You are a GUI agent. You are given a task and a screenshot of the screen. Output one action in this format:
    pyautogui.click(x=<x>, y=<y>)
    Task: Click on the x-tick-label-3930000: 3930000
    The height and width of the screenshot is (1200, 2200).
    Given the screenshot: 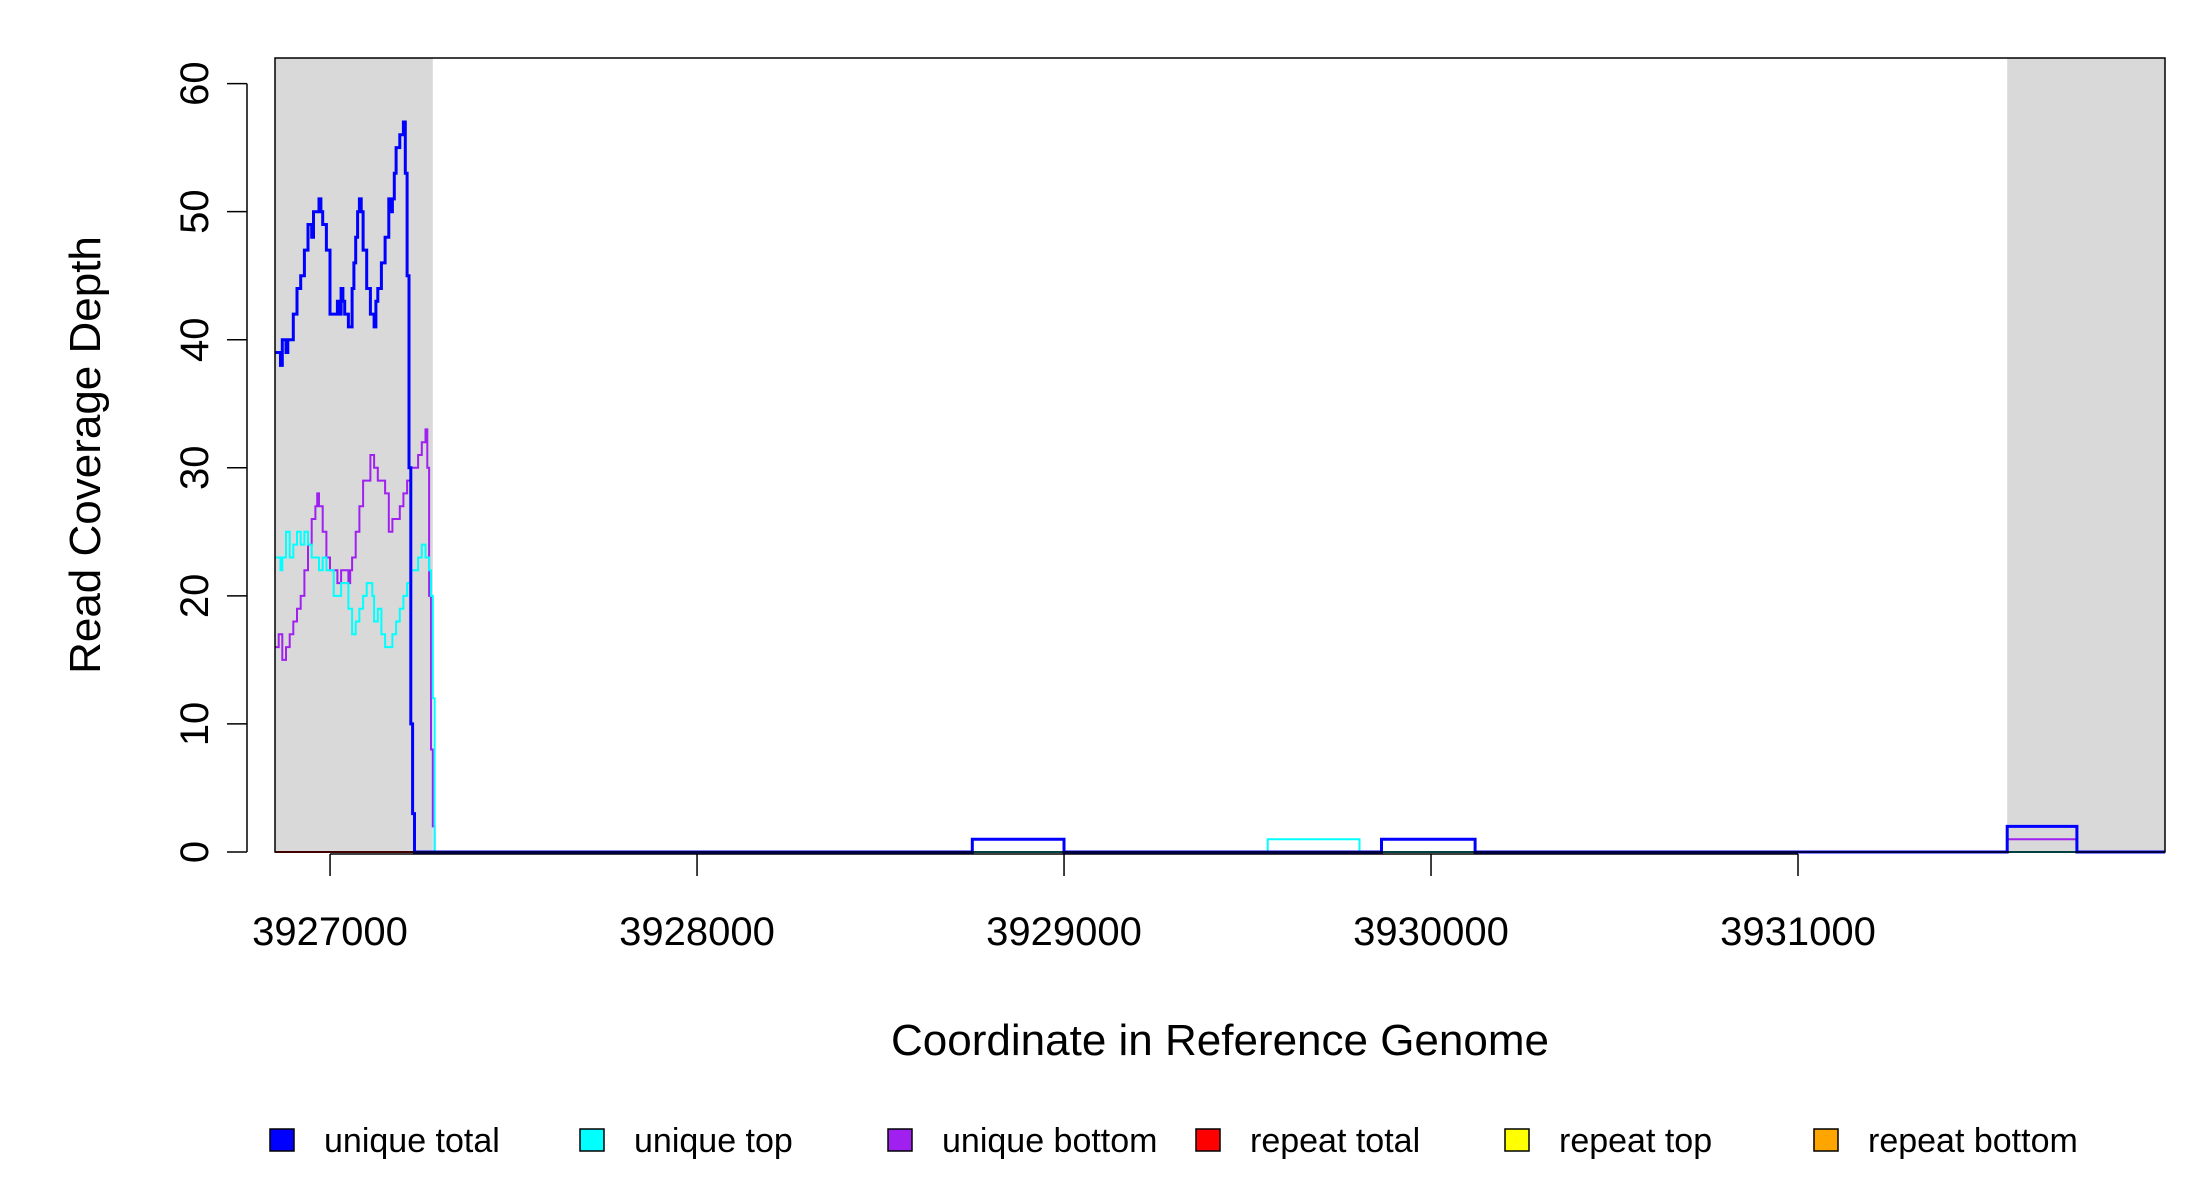 What is the action you would take?
    pyautogui.click(x=1431, y=932)
    